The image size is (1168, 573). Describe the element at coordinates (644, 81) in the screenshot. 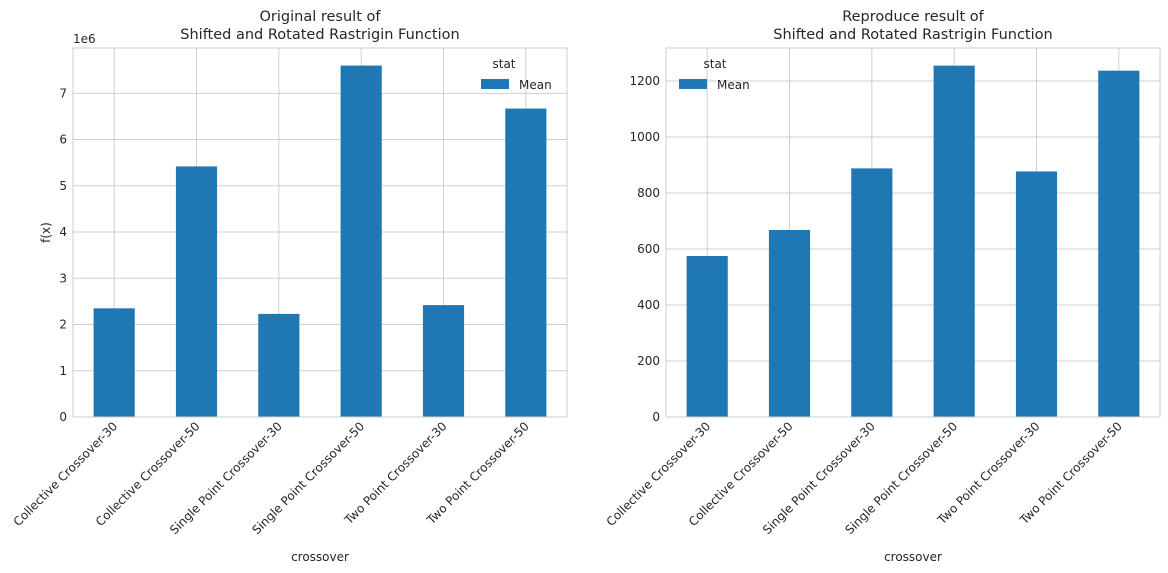

I see `y-tick-label: 1200` at that location.